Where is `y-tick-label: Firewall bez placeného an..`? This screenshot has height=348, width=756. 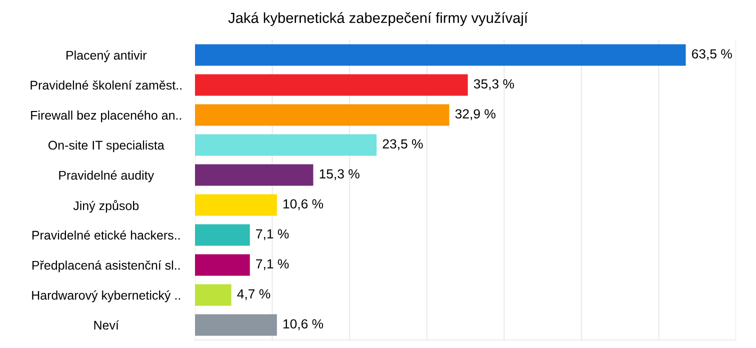
y-tick-label: Firewall bez placeného an.. is located at coordinates (106, 116).